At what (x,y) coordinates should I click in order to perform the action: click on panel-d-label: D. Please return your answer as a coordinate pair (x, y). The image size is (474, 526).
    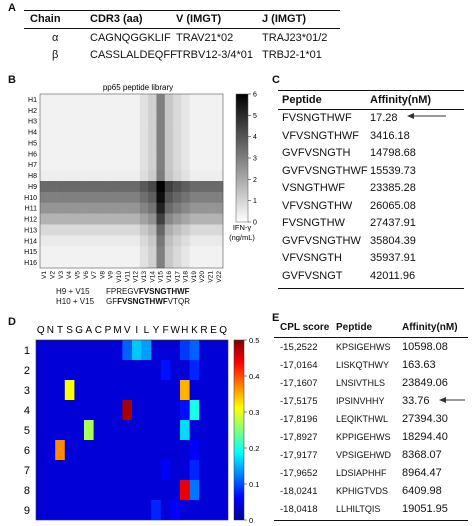
    Looking at the image, I should click on (12, 322).